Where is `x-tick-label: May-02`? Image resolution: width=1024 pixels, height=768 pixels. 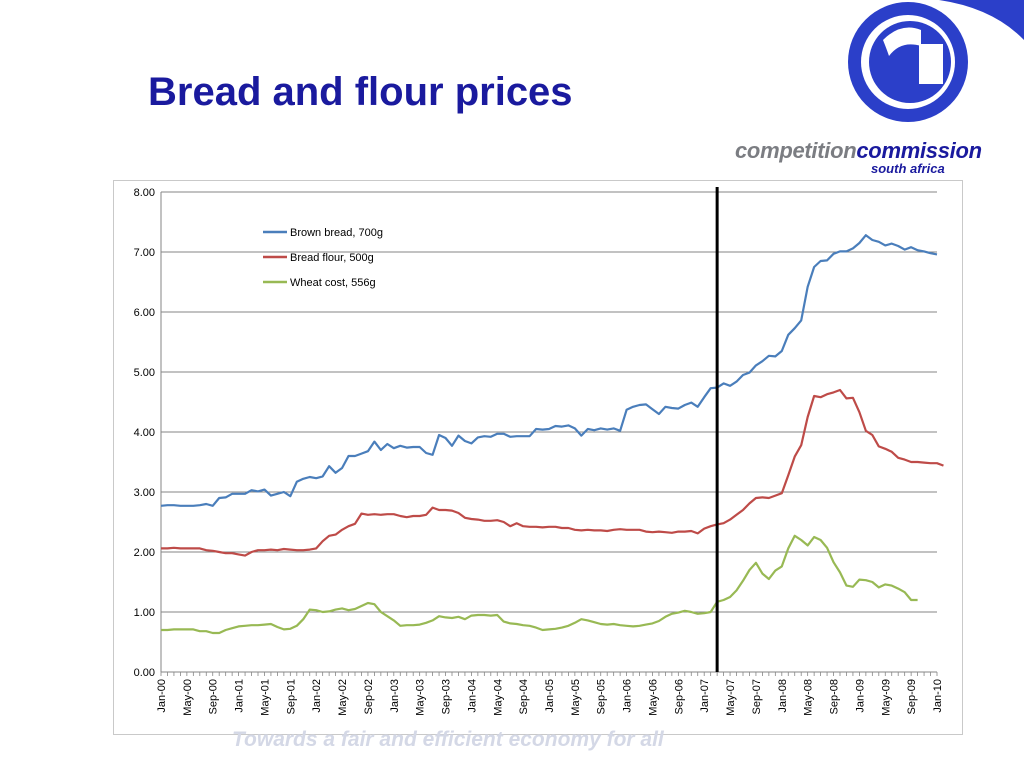 x-tick-label: May-02 is located at coordinates (343, 697).